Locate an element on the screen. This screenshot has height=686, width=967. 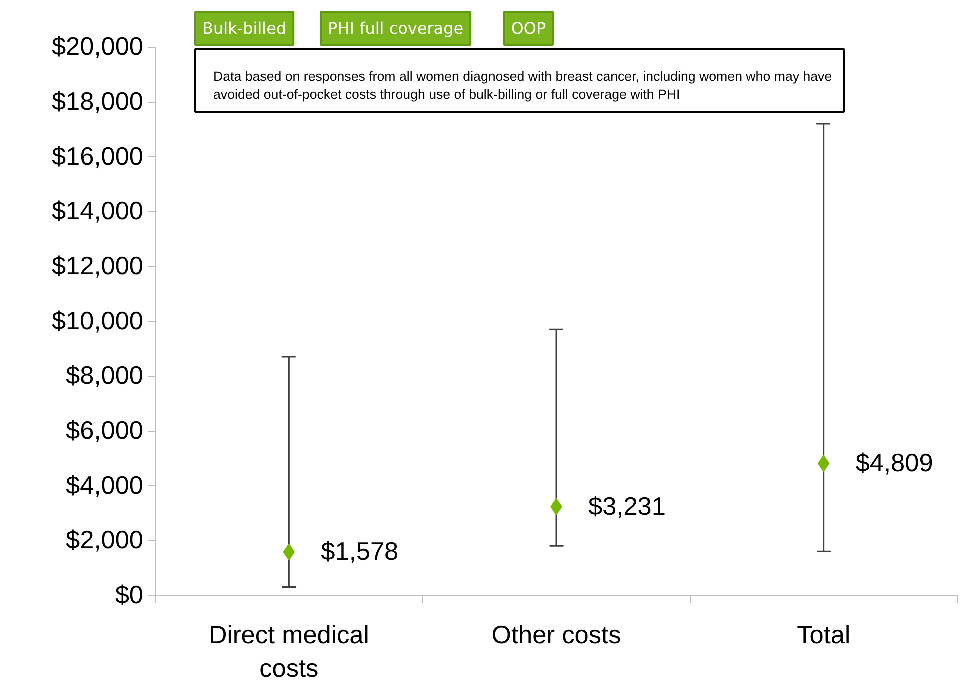
y-tick-label: $10,000 is located at coordinates (98, 321).